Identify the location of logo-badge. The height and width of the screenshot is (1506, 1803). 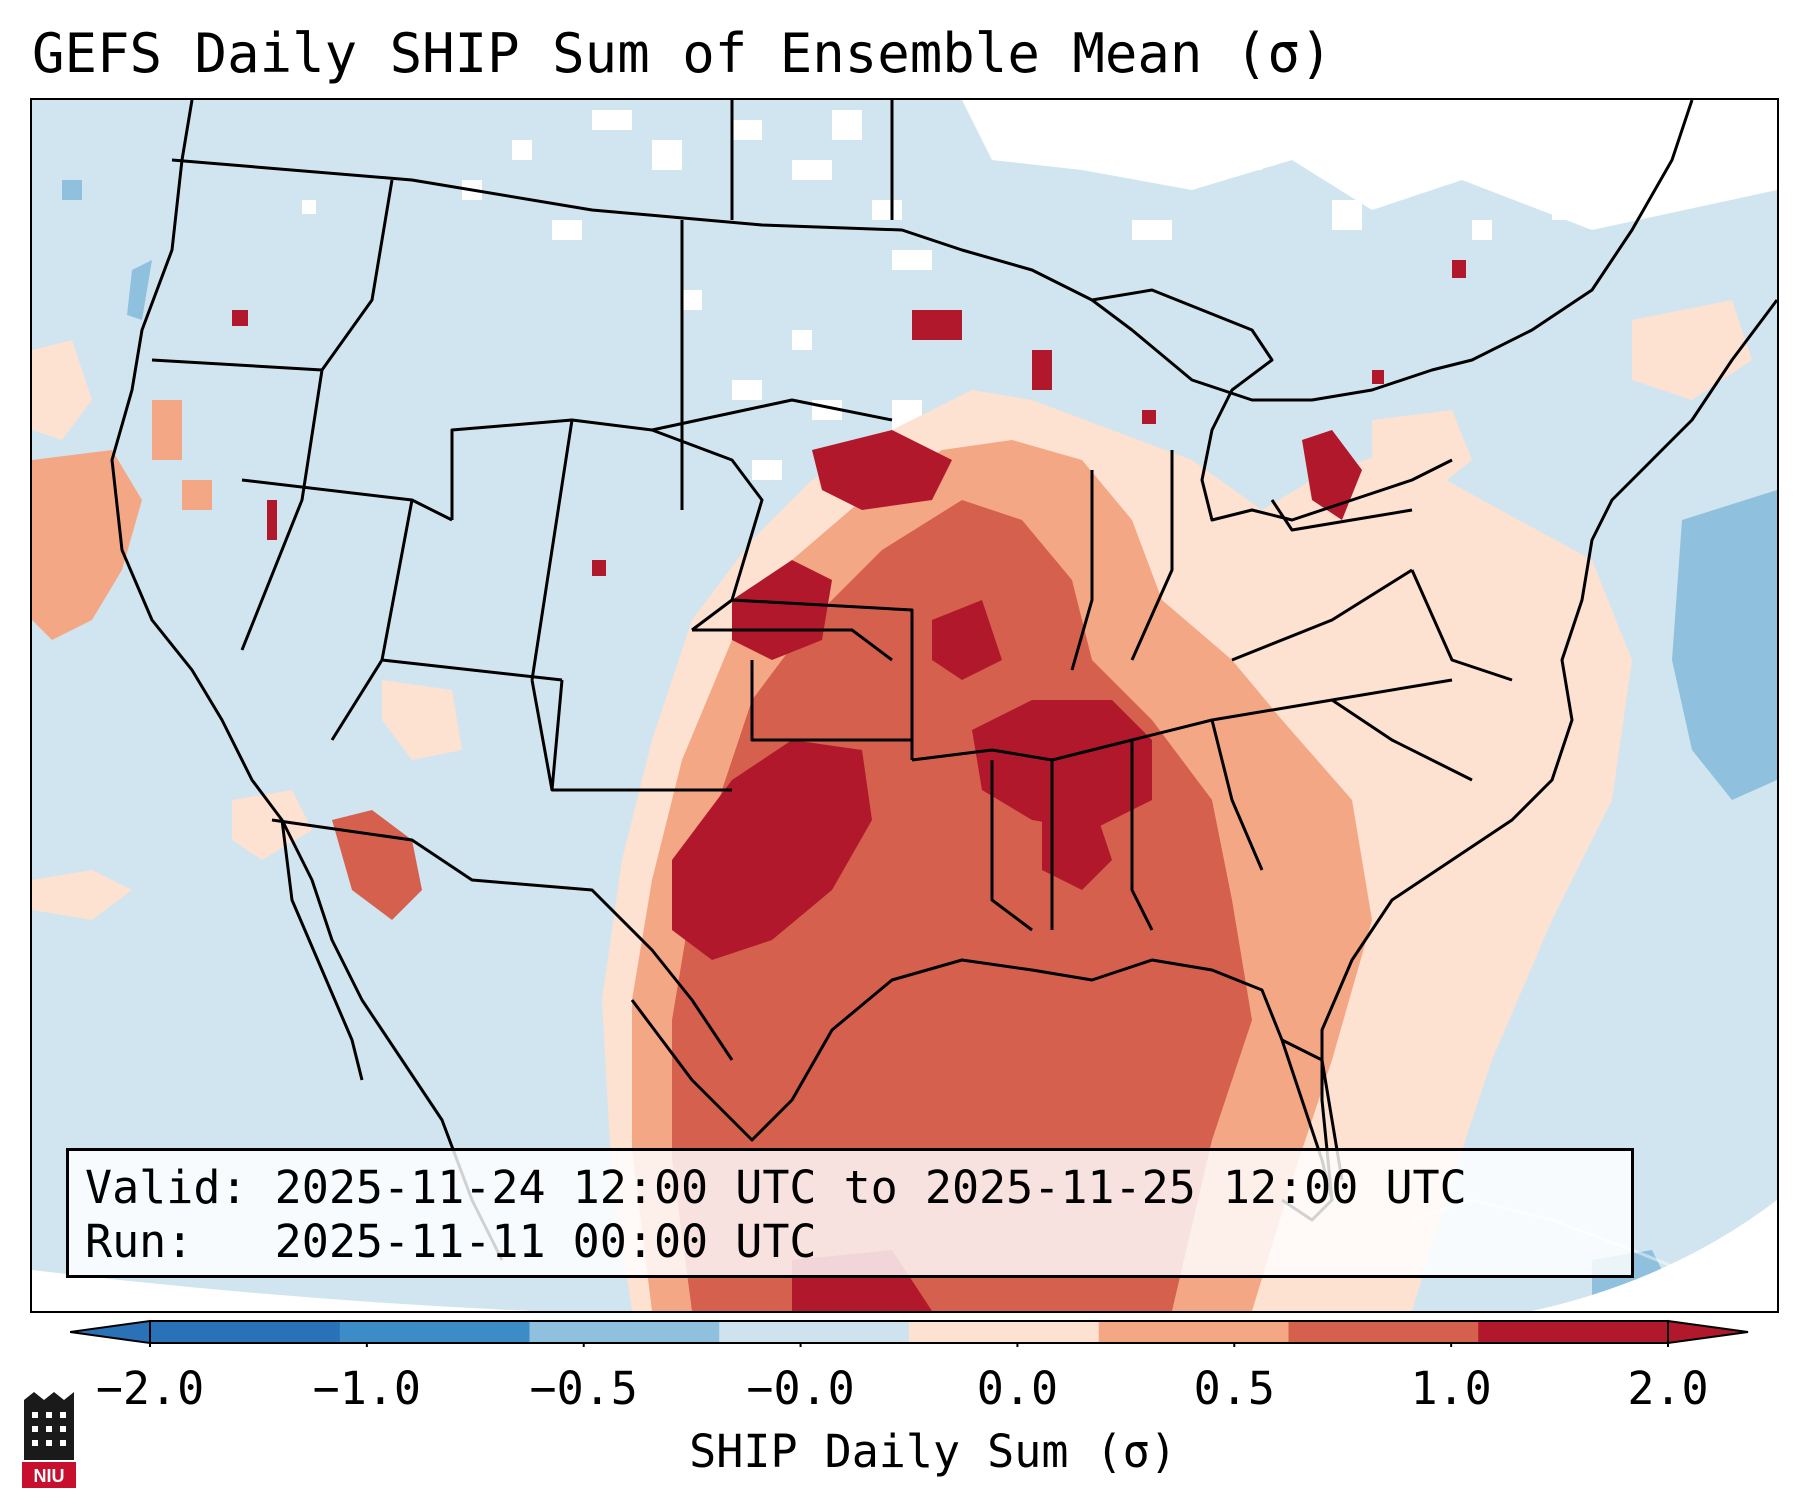
(49, 1475).